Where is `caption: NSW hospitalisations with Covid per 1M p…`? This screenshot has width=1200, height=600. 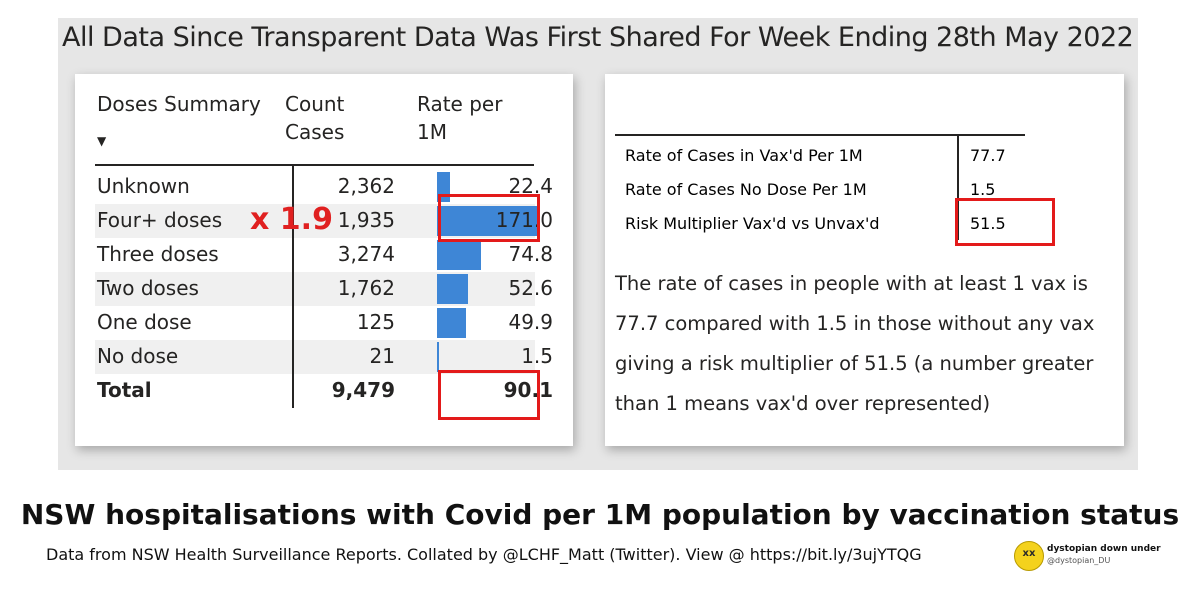
caption: NSW hospitalisations with Covid per 1M p… is located at coordinates (600, 514).